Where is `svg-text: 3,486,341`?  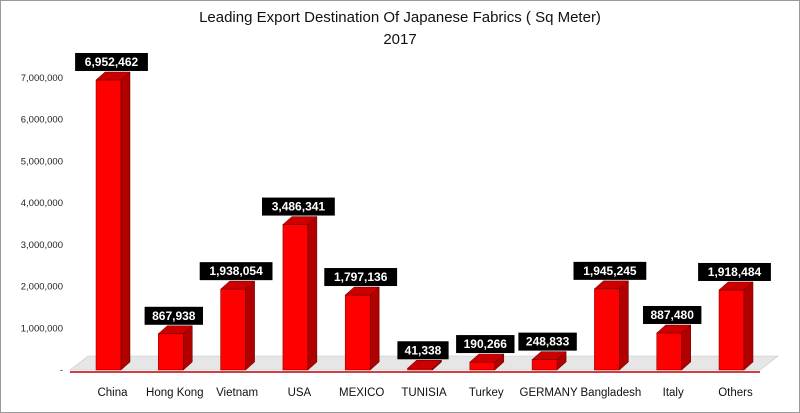 svg-text: 3,486,341 is located at coordinates (299, 207).